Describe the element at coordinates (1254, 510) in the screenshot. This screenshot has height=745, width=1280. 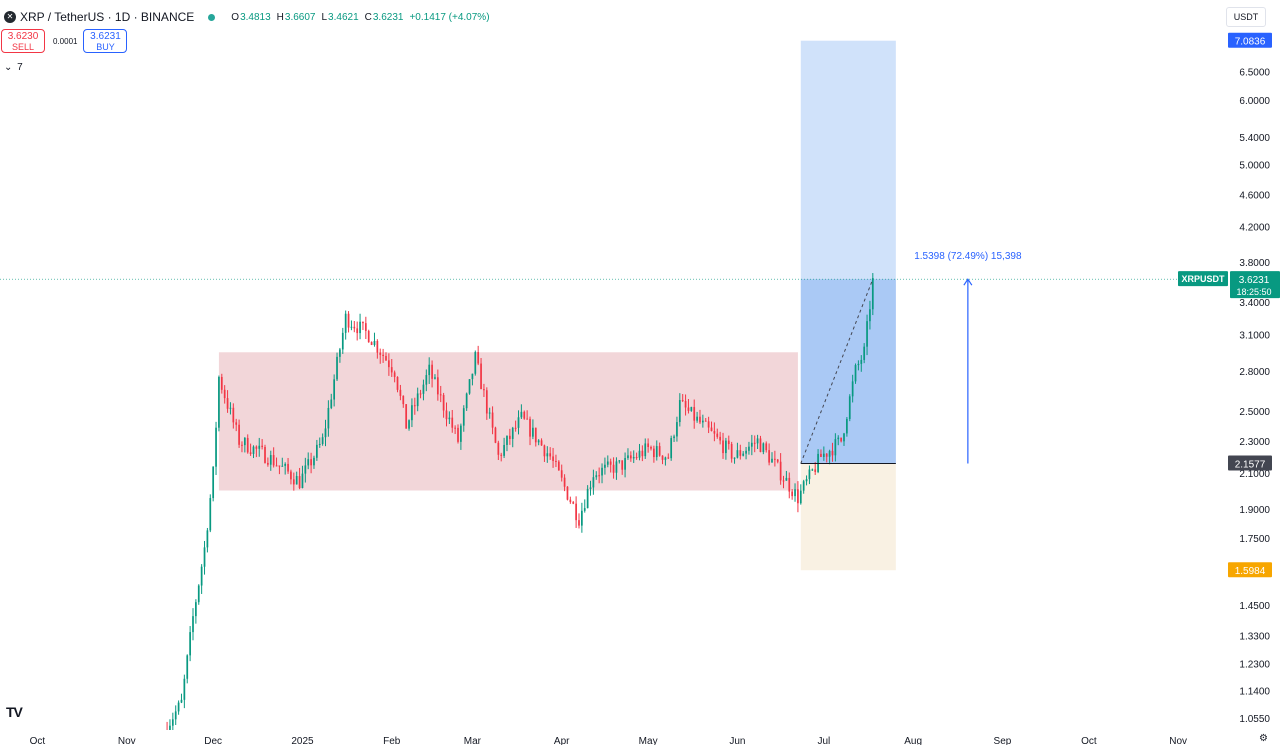
I see `y-tick-label: 1.9000` at that location.